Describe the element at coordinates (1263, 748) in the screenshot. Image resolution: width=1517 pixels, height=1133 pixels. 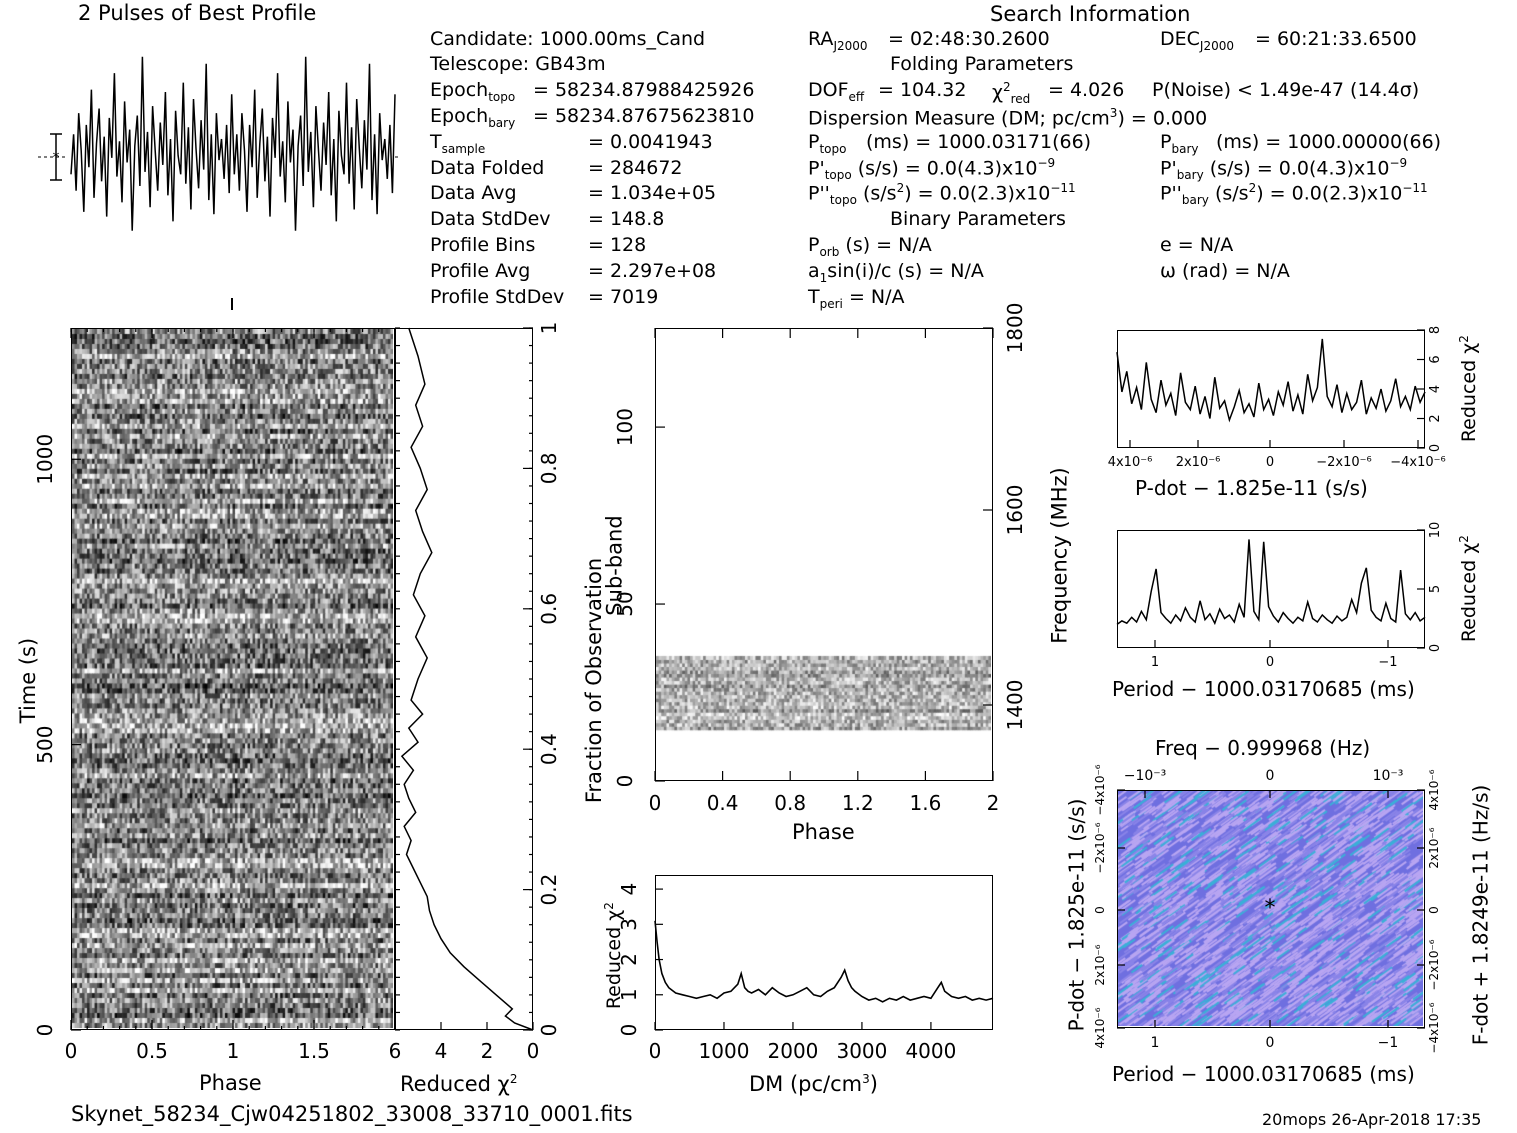
I see `ppdot-title: Freq − 0.999968 (Hz)` at that location.